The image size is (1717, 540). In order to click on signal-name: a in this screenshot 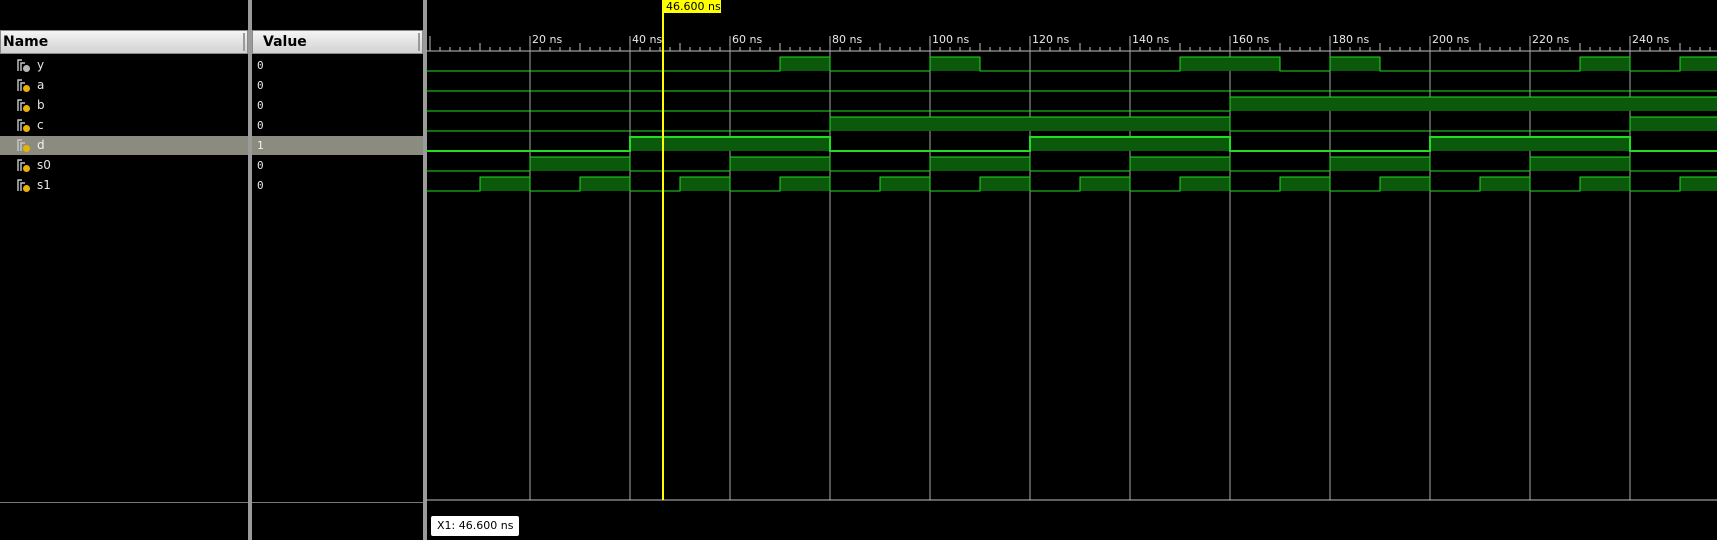, I will do `click(41, 85)`.